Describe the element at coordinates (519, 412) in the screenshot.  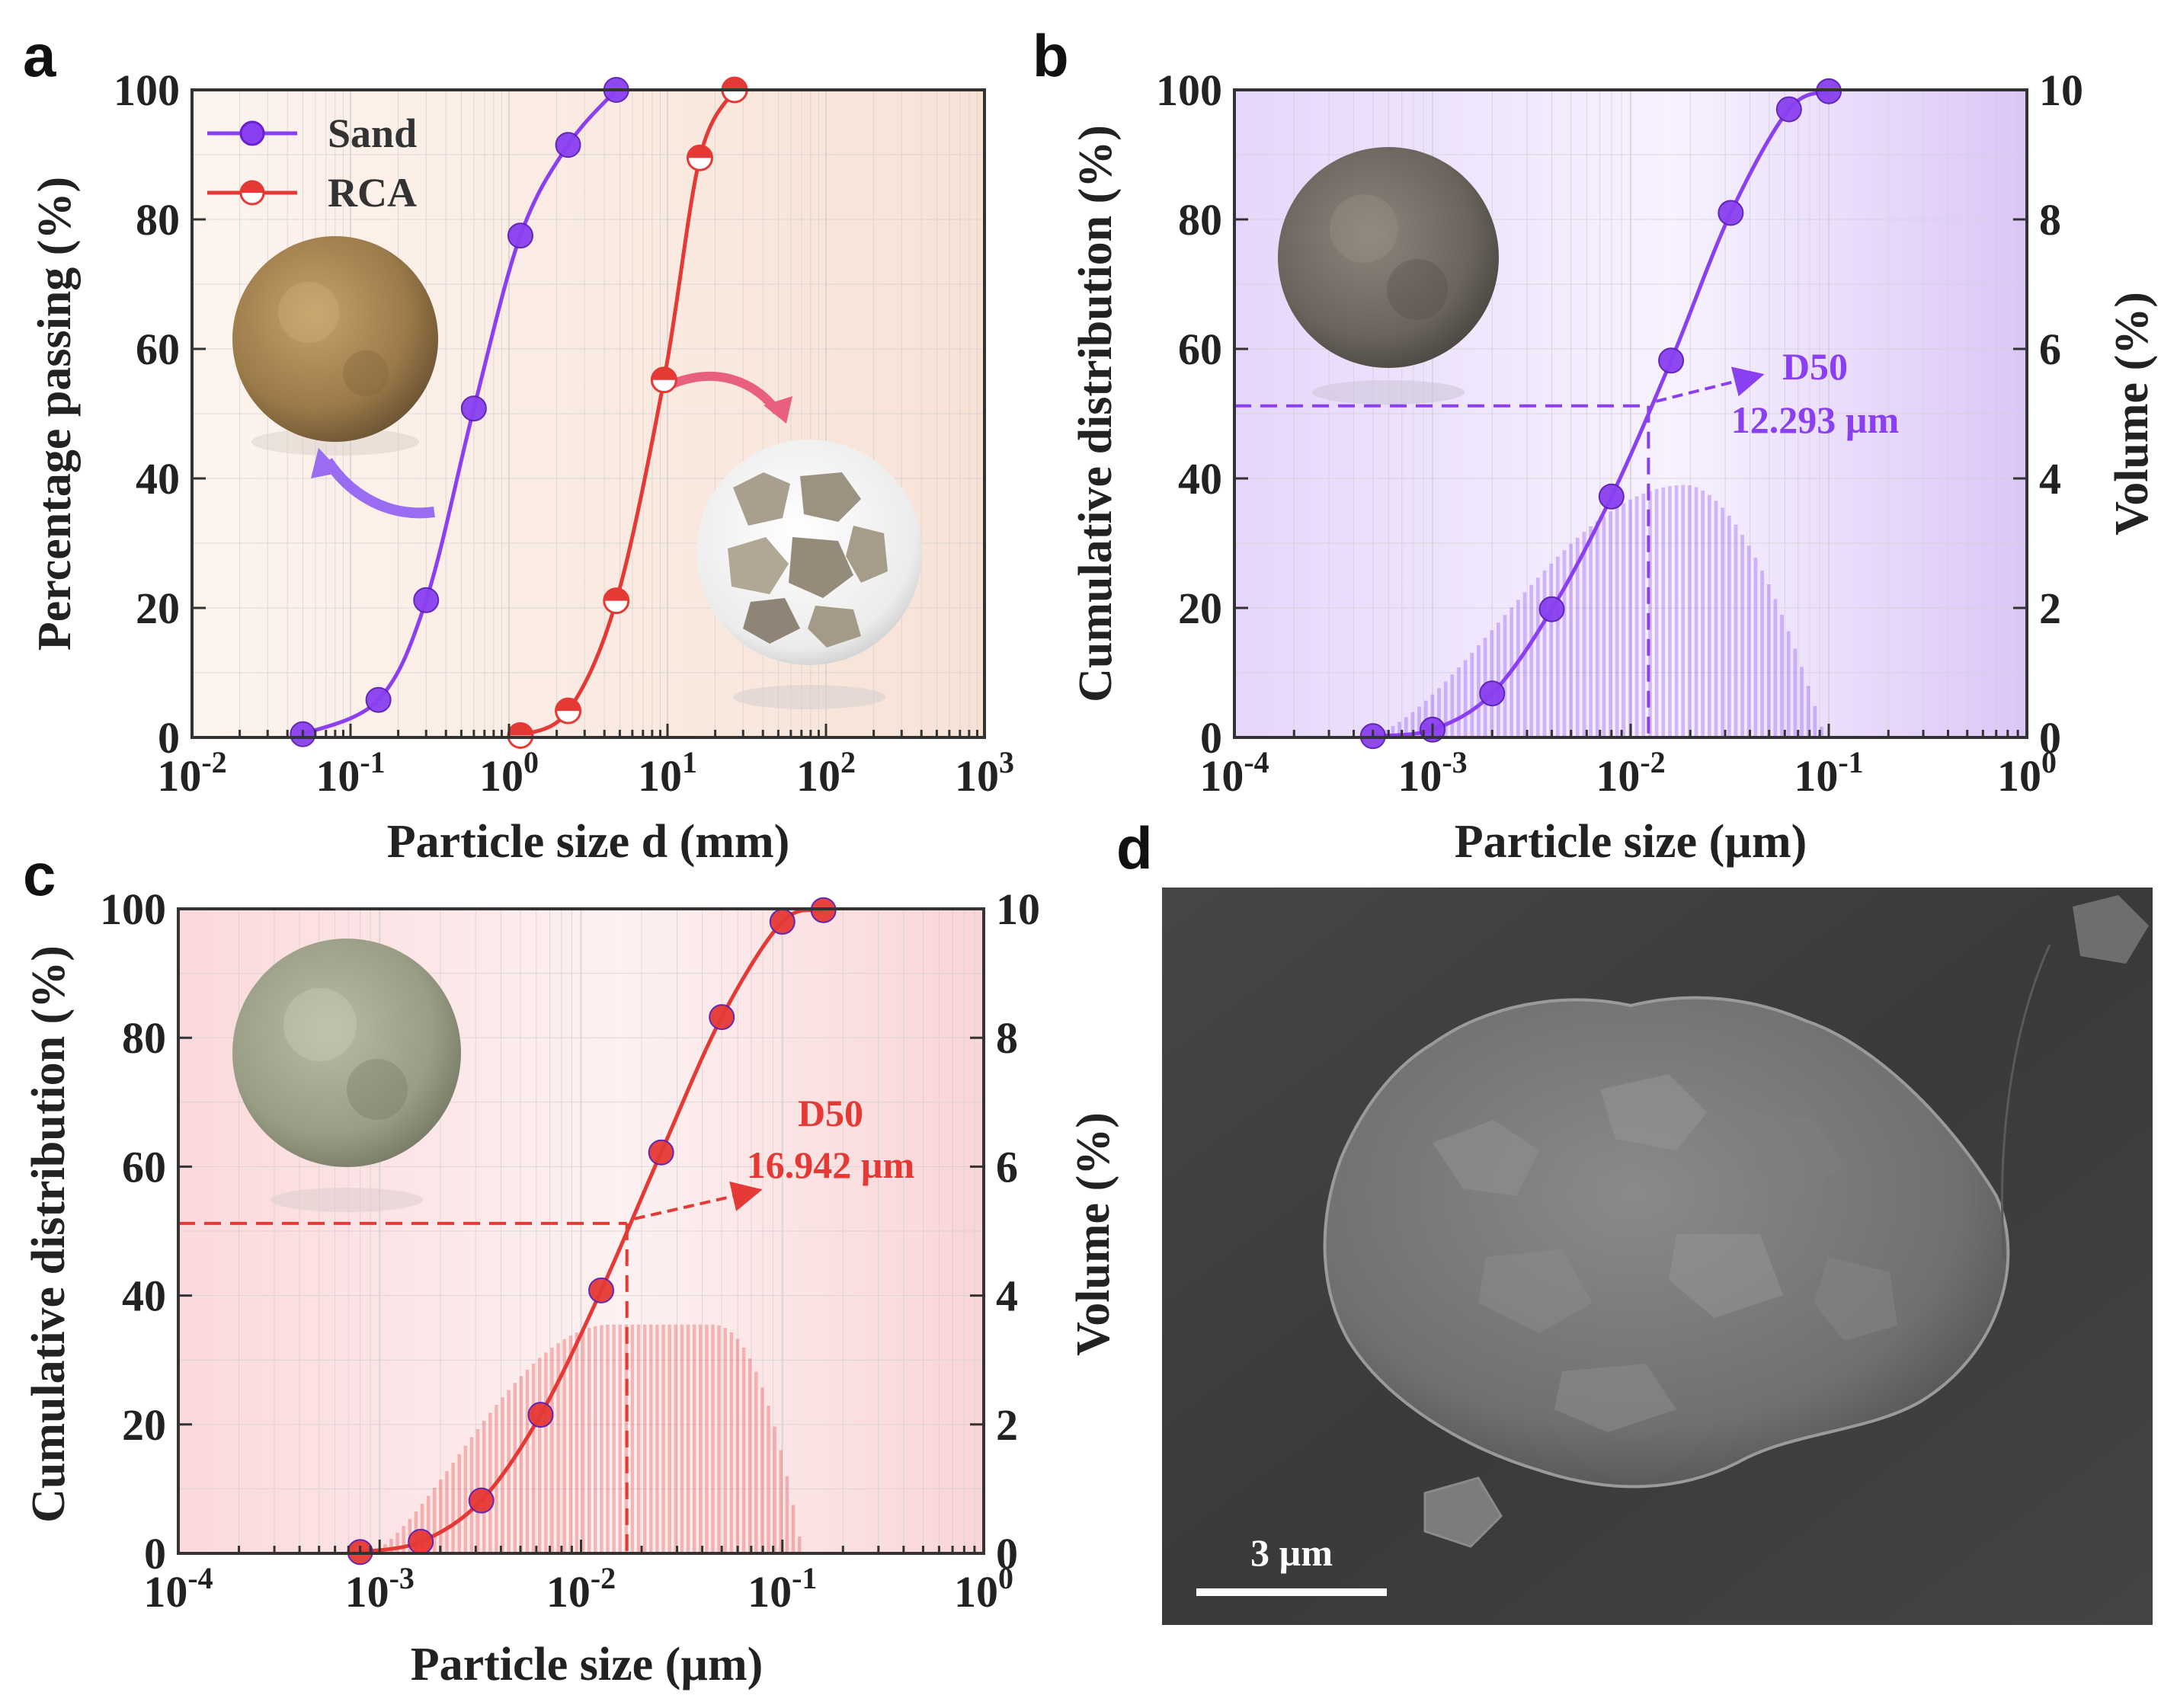
I see `curves-a` at that location.